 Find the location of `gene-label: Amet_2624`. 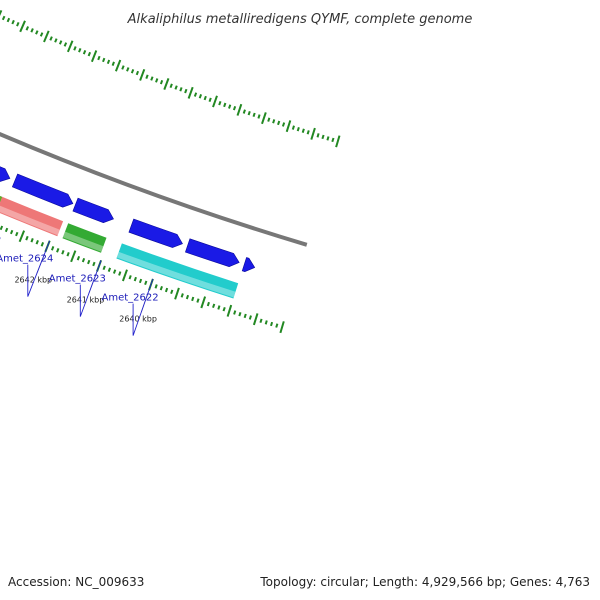

gene-label: Amet_2624 is located at coordinates (26, 259).